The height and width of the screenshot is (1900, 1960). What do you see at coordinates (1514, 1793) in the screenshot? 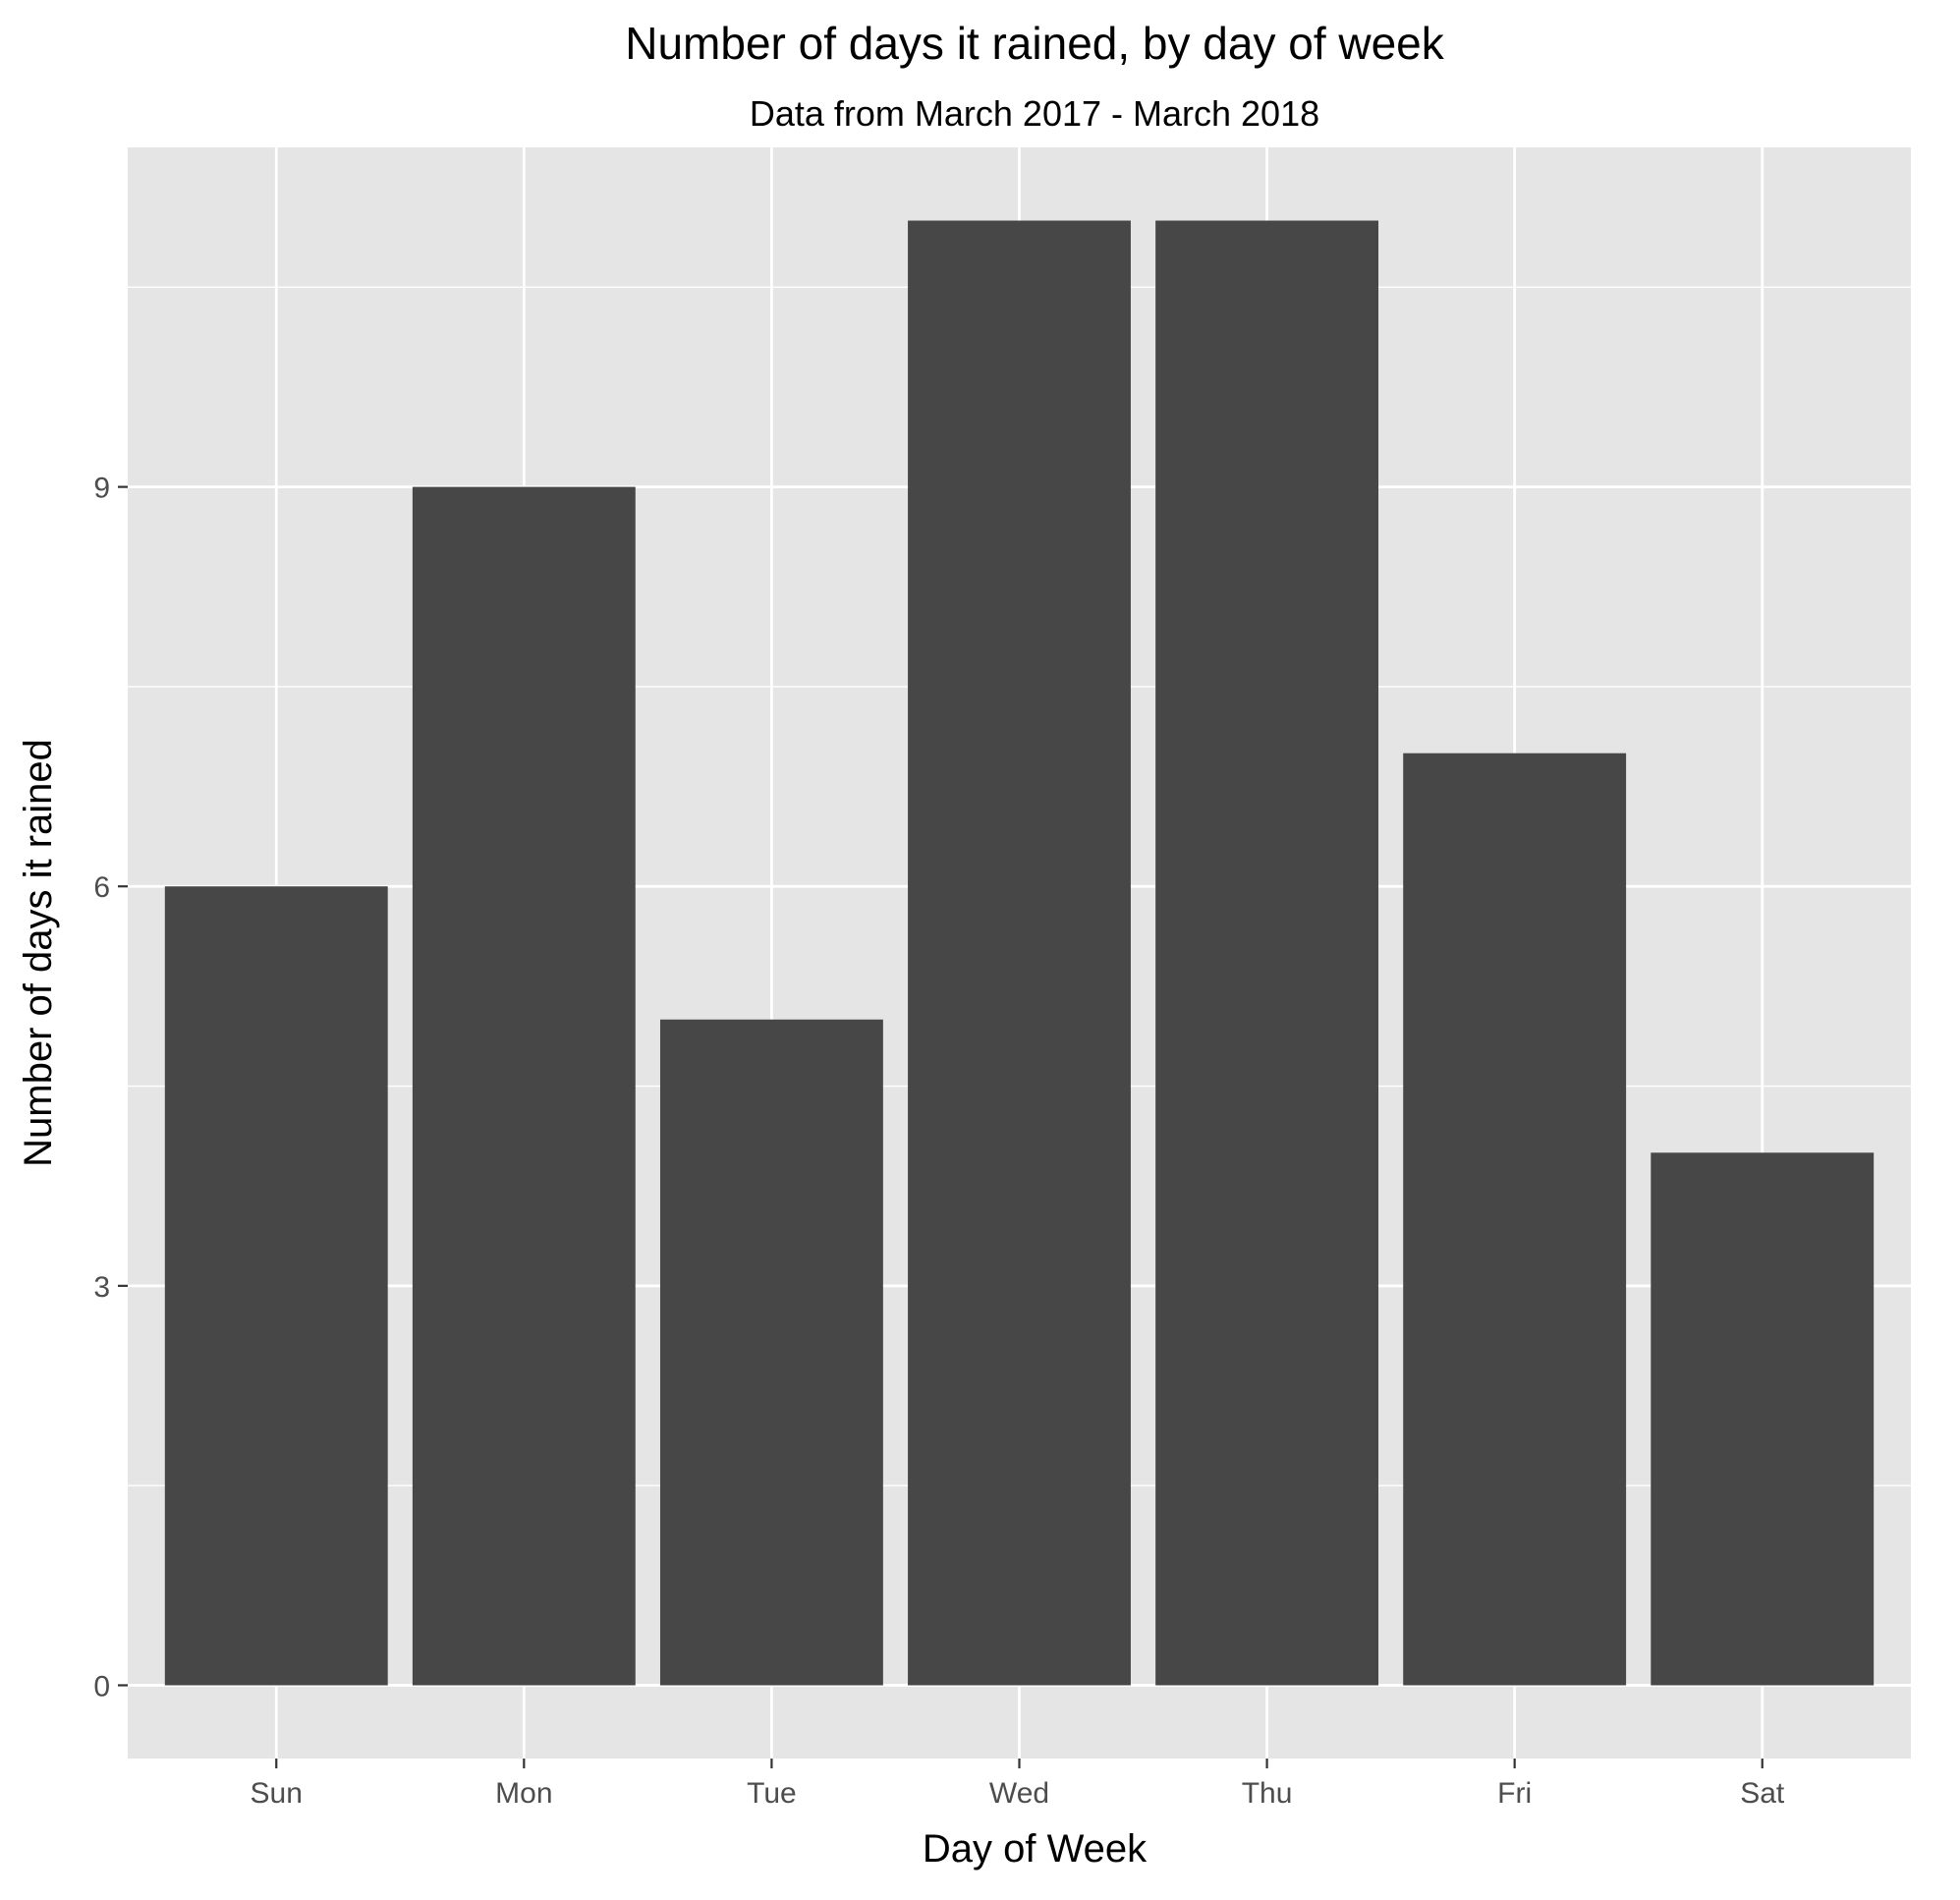
I see `x-tick-label: Fri` at bounding box center [1514, 1793].